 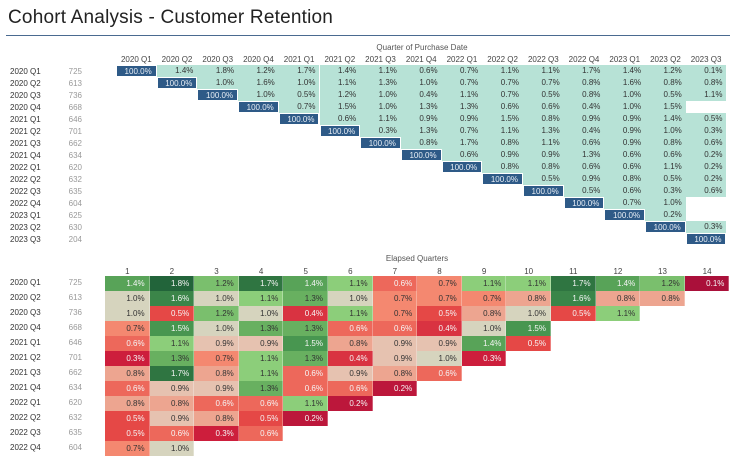 What do you see at coordinates (25, 203) in the screenshot?
I see `row-label: 2022 Q4` at bounding box center [25, 203].